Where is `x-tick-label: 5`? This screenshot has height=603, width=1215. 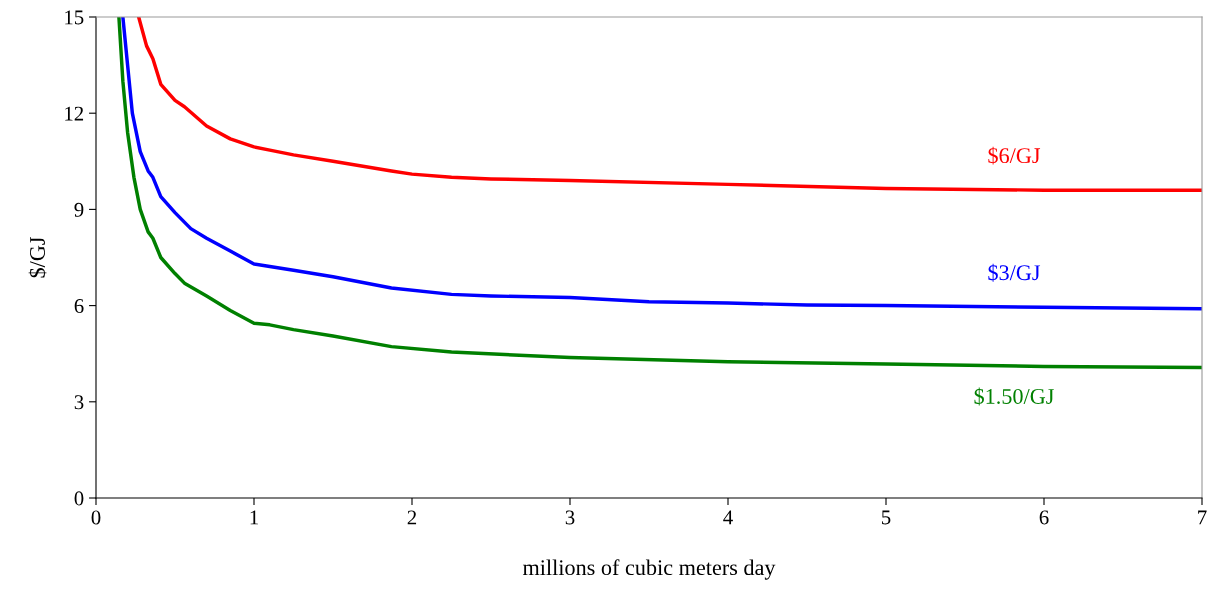
x-tick-label: 5 is located at coordinates (886, 517).